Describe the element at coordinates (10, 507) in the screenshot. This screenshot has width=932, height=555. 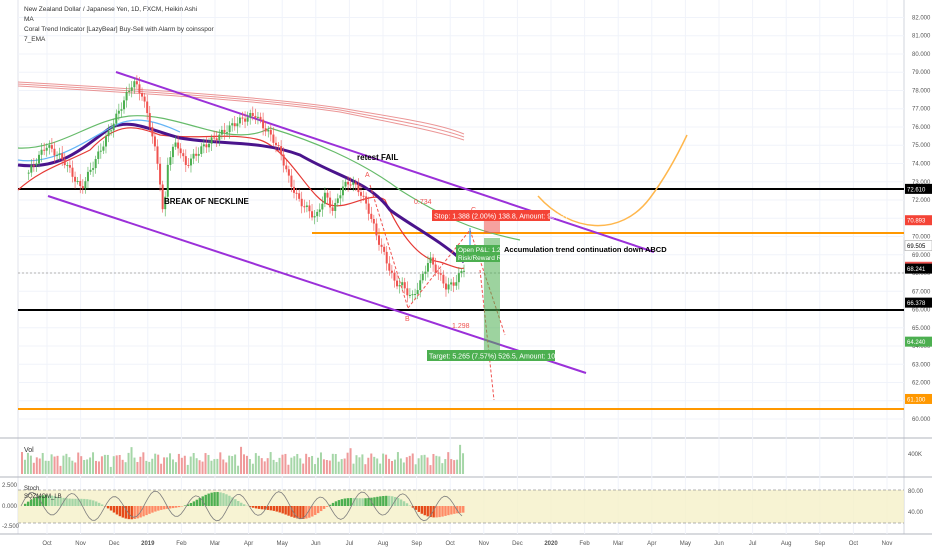
I see `stoch-scale-mid: 0.000` at that location.